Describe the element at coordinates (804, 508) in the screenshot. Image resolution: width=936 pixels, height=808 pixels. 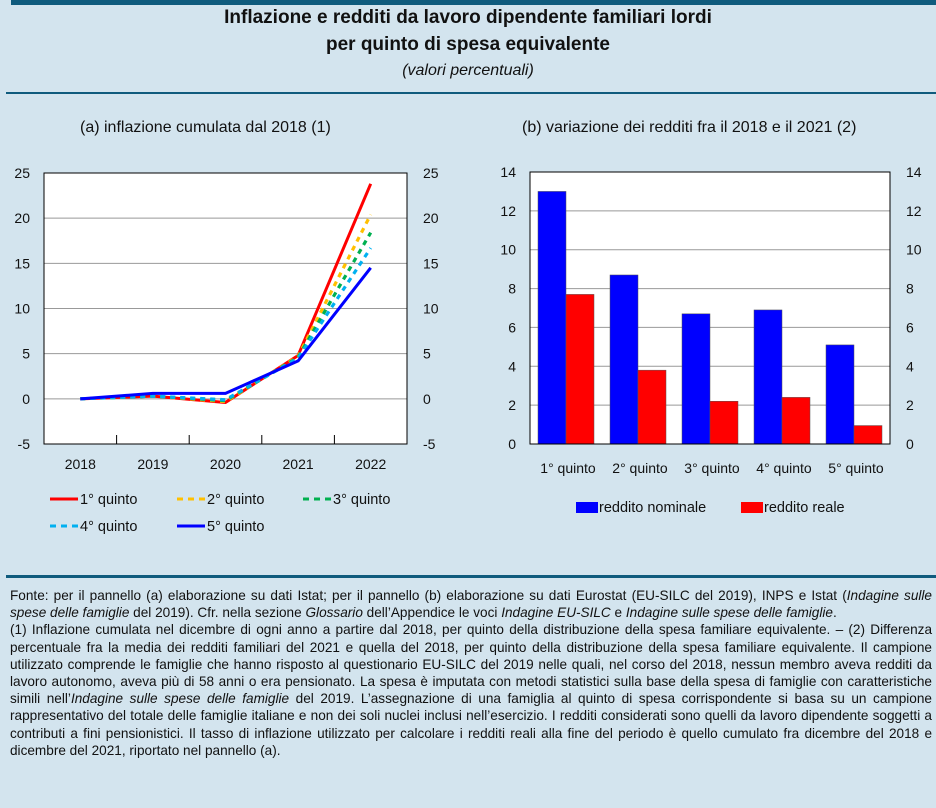
I see `legend-label-real: reddito reale` at that location.